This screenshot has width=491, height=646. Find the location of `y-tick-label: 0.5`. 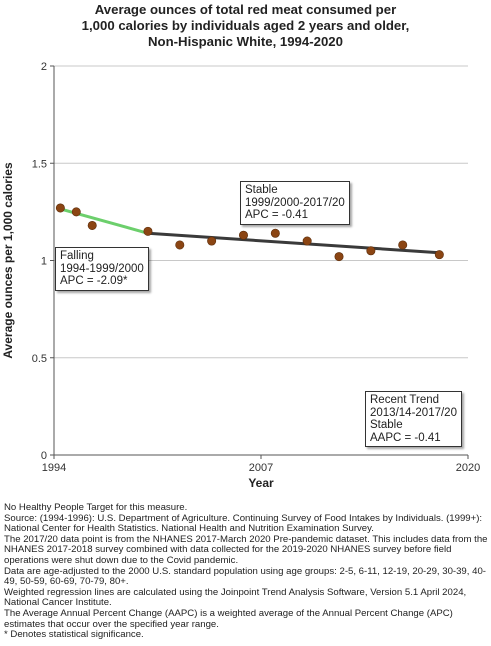

y-tick-label: 0.5 is located at coordinates (39, 359).